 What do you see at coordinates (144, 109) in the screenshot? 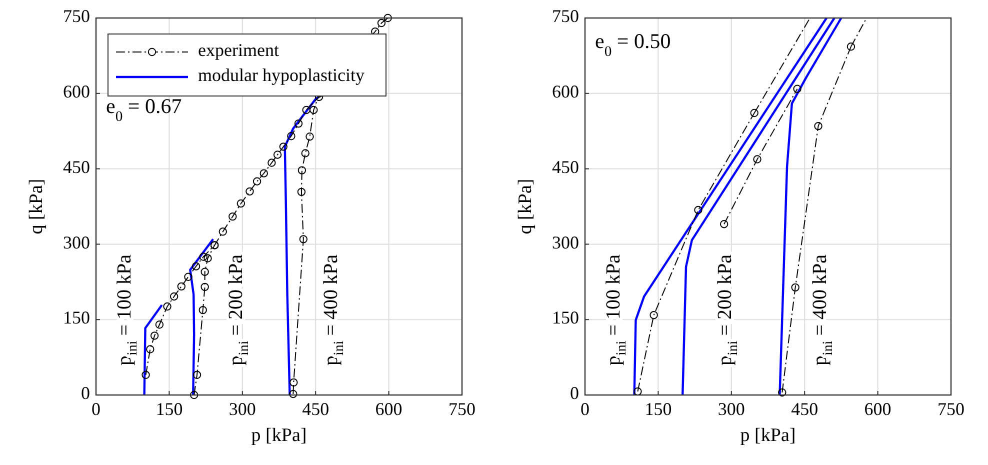
I see `annotation: e$_{0}$ = 0.67` at bounding box center [144, 109].